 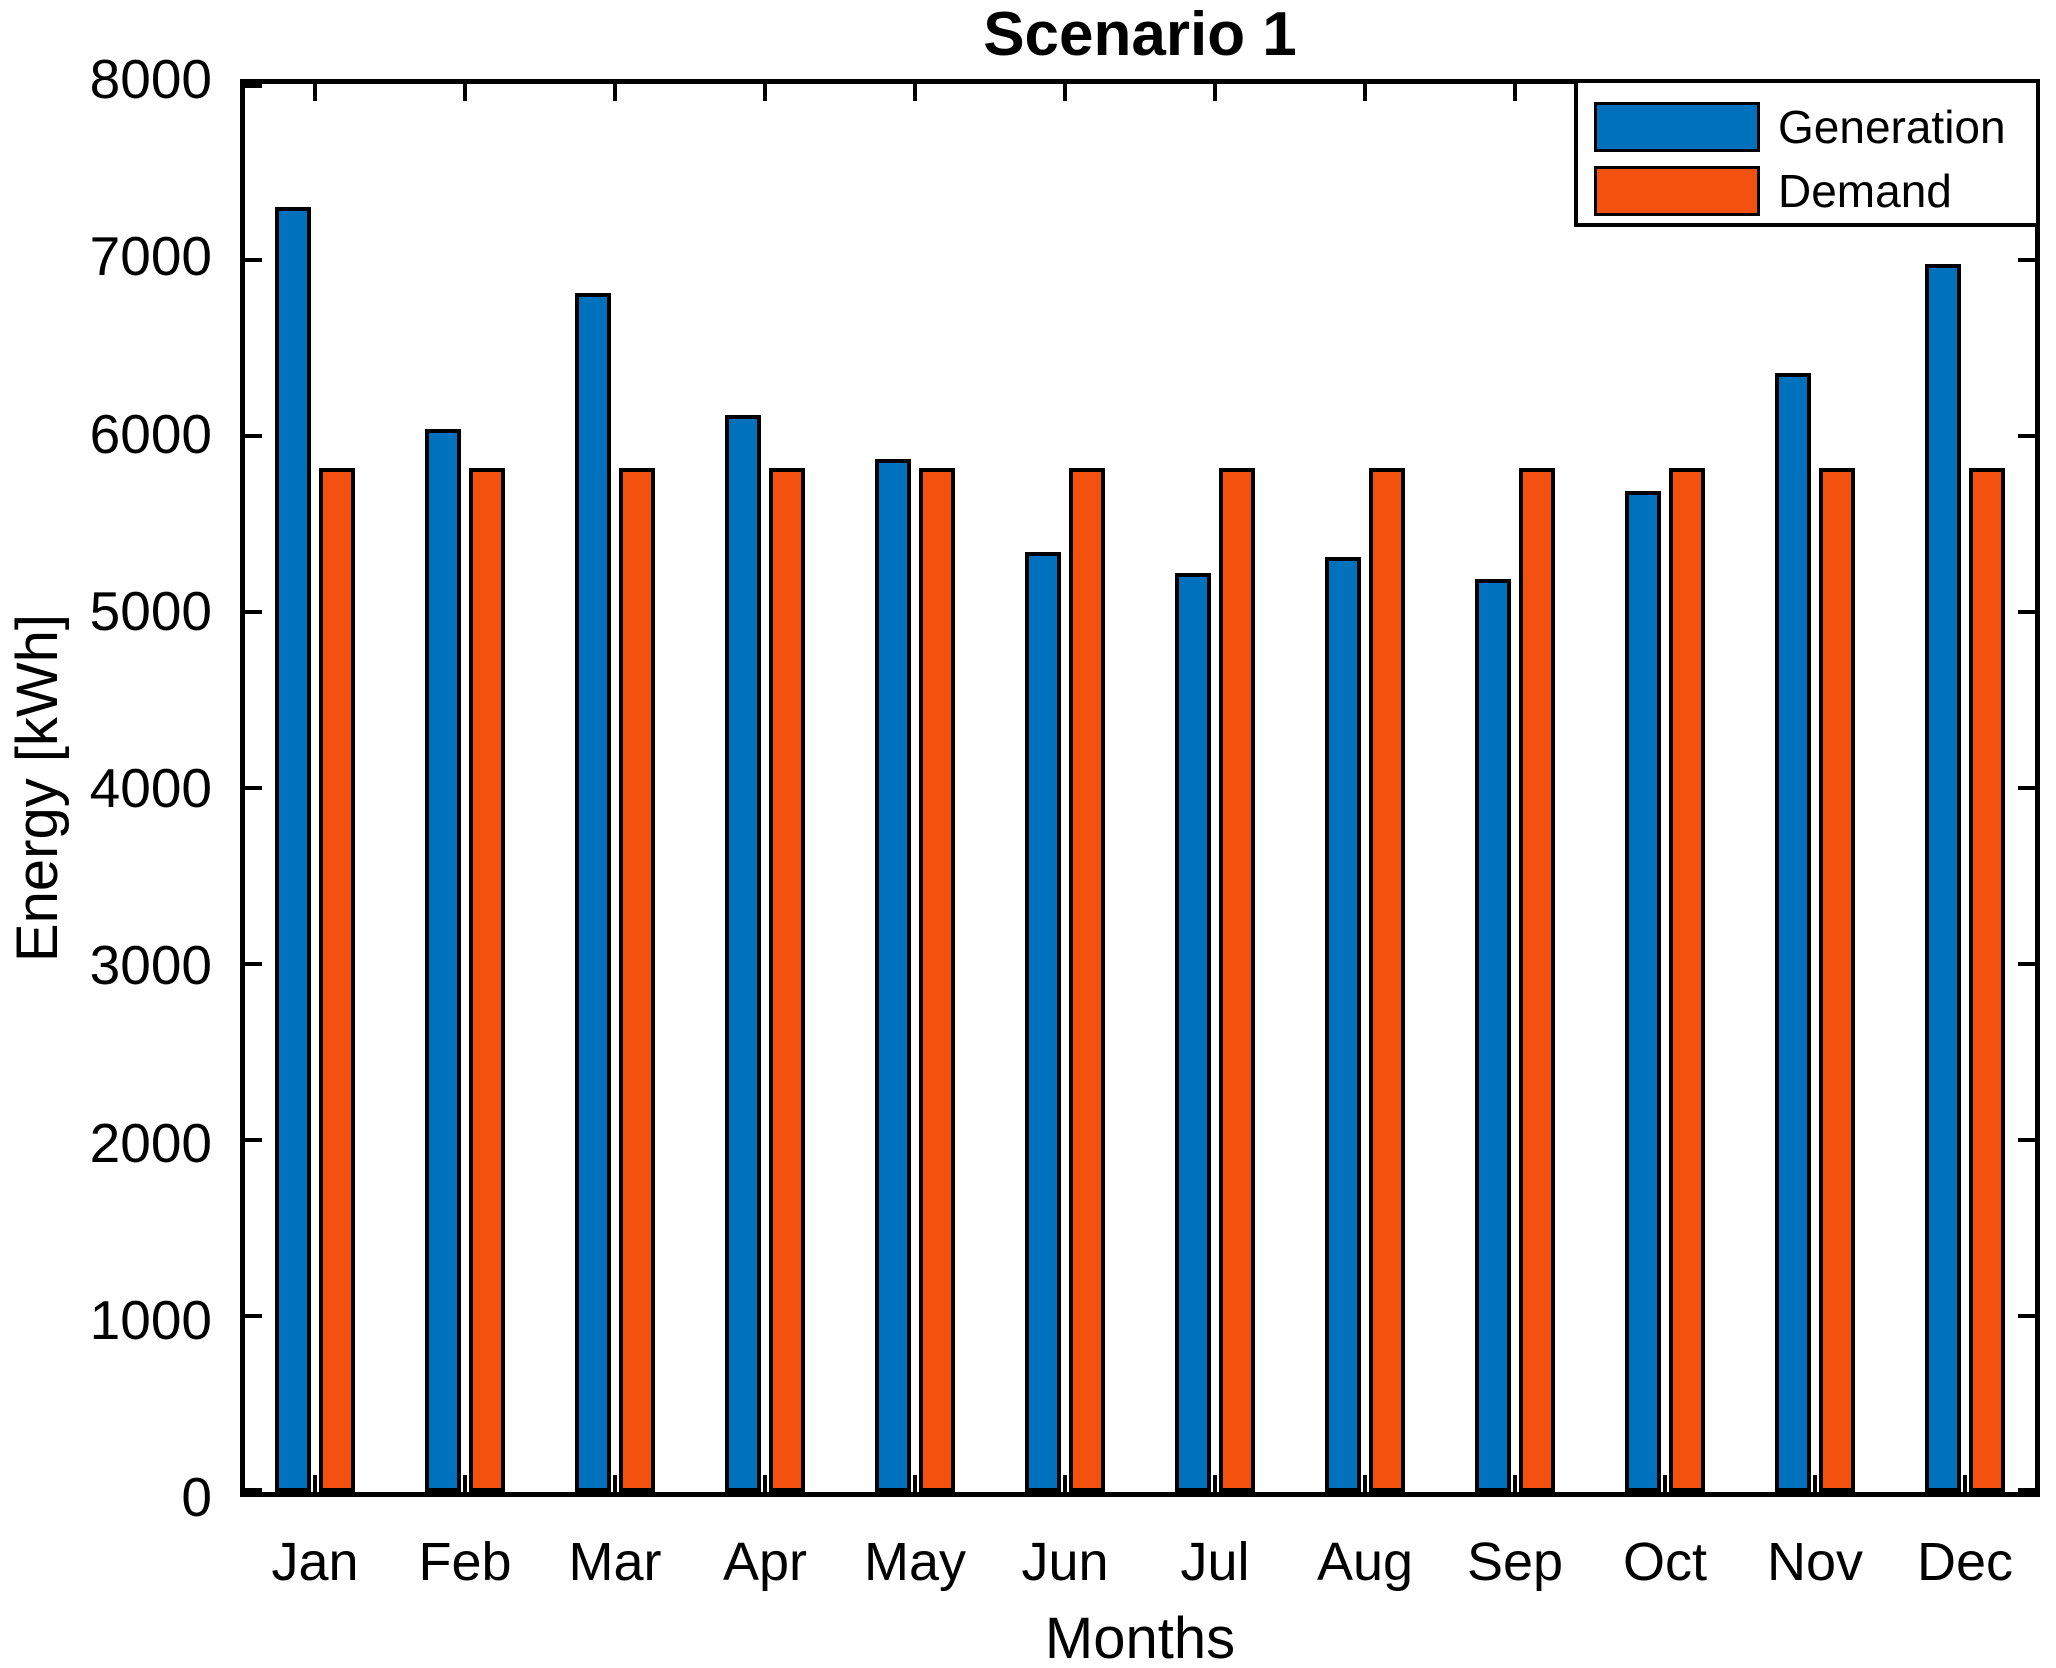 I want to click on x-tick-label-nov: Nov, so click(x=1815, y=1562).